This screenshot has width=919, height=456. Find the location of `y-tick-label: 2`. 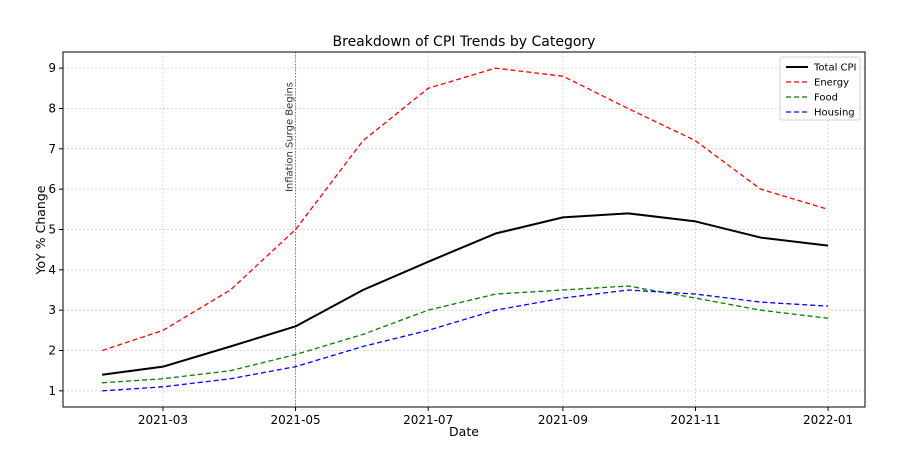

y-tick-label: 2 is located at coordinates (52, 351).